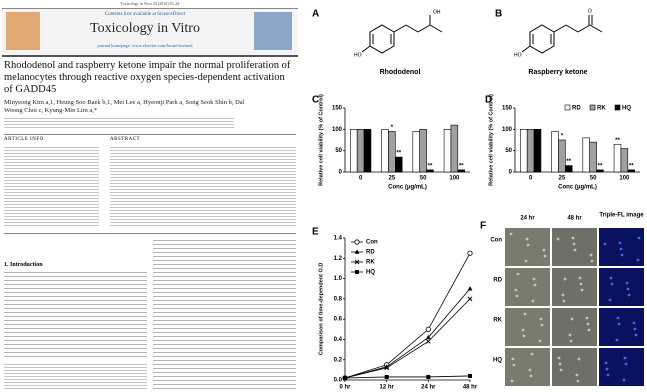 The image size is (647, 392). I want to click on footnotes, so click(75, 377).